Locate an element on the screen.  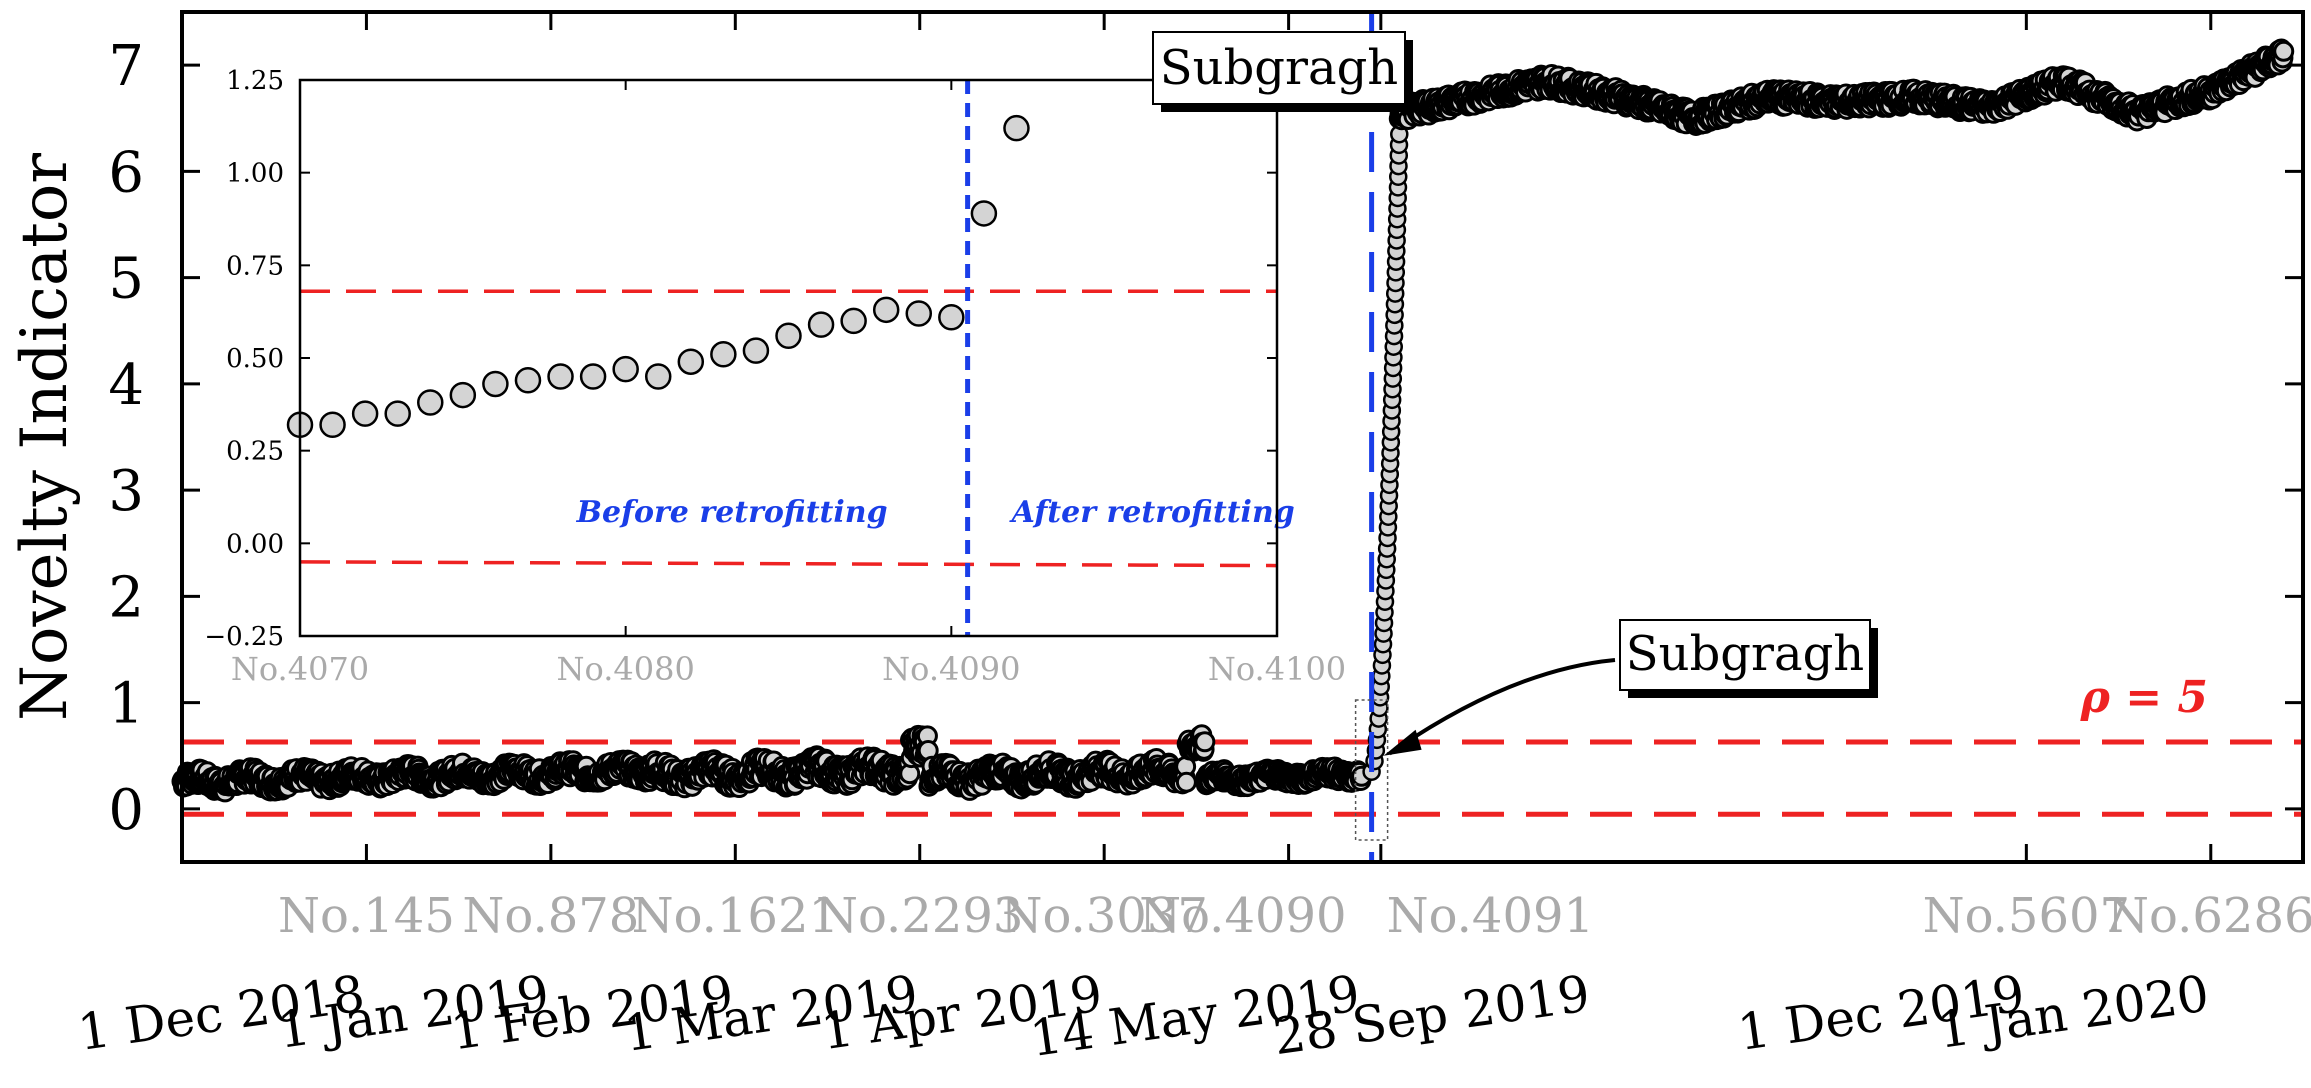
inset-y-tick-label: 0.75 is located at coordinates (255, 266).